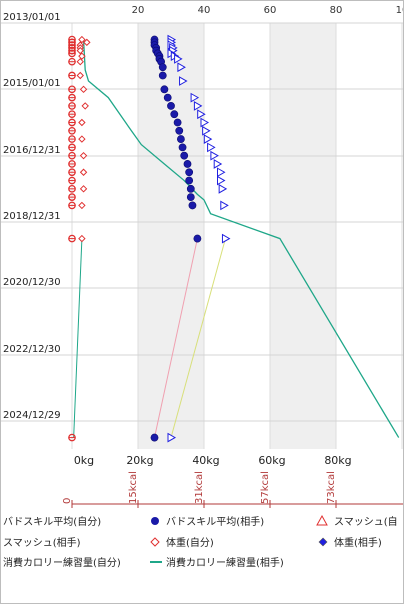 This screenshot has width=404, height=604. I want to click on y-tick-label: 2016/12/31, so click(32, 150).